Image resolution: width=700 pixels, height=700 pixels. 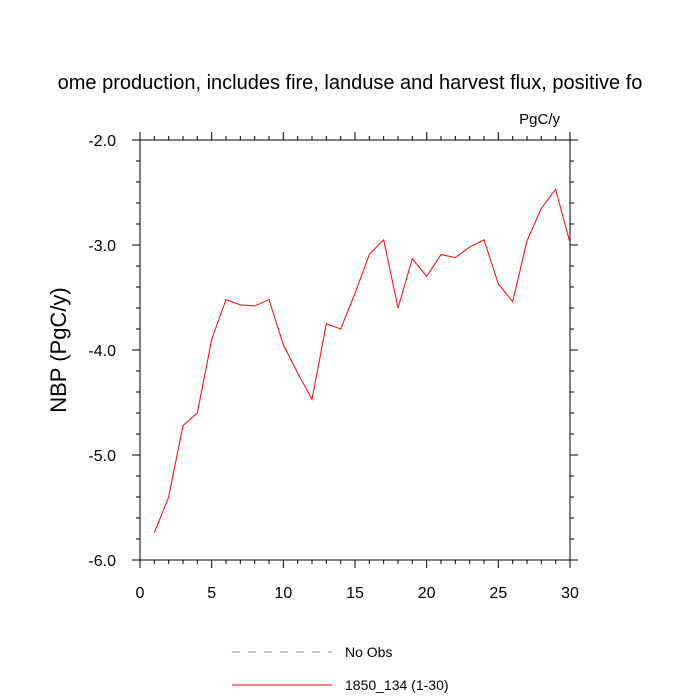 What do you see at coordinates (211, 593) in the screenshot?
I see `x-tick-label: 5` at bounding box center [211, 593].